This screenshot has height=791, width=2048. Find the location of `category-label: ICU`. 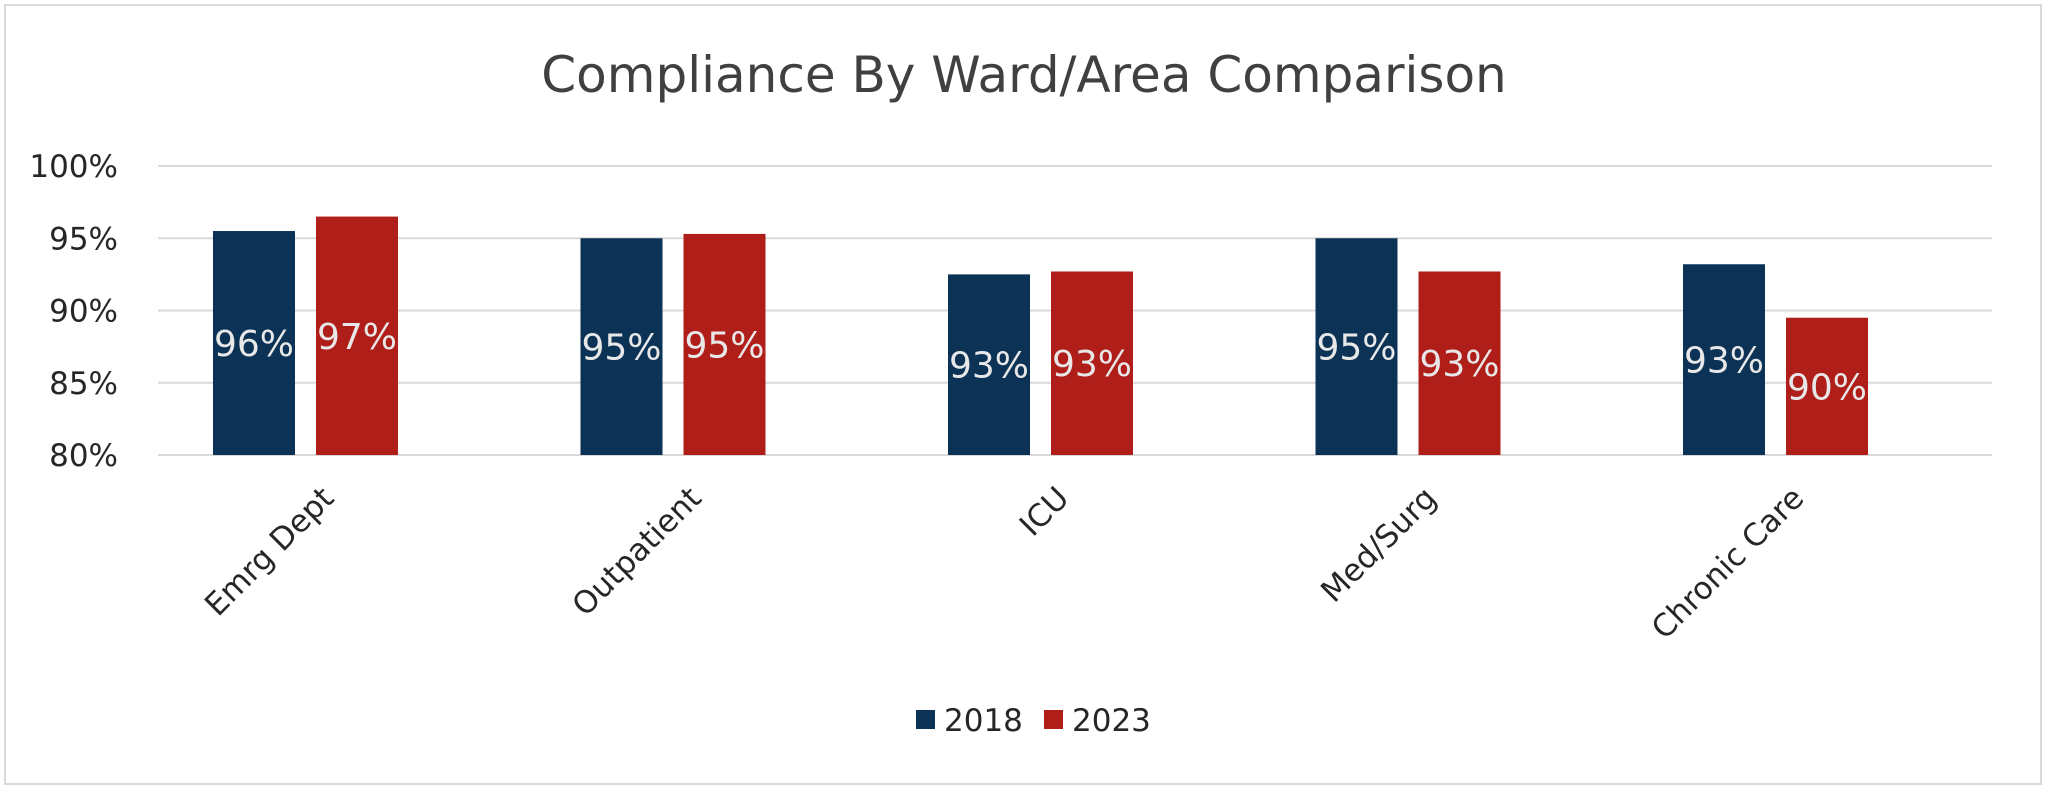

category-label: ICU is located at coordinates (1044, 511).